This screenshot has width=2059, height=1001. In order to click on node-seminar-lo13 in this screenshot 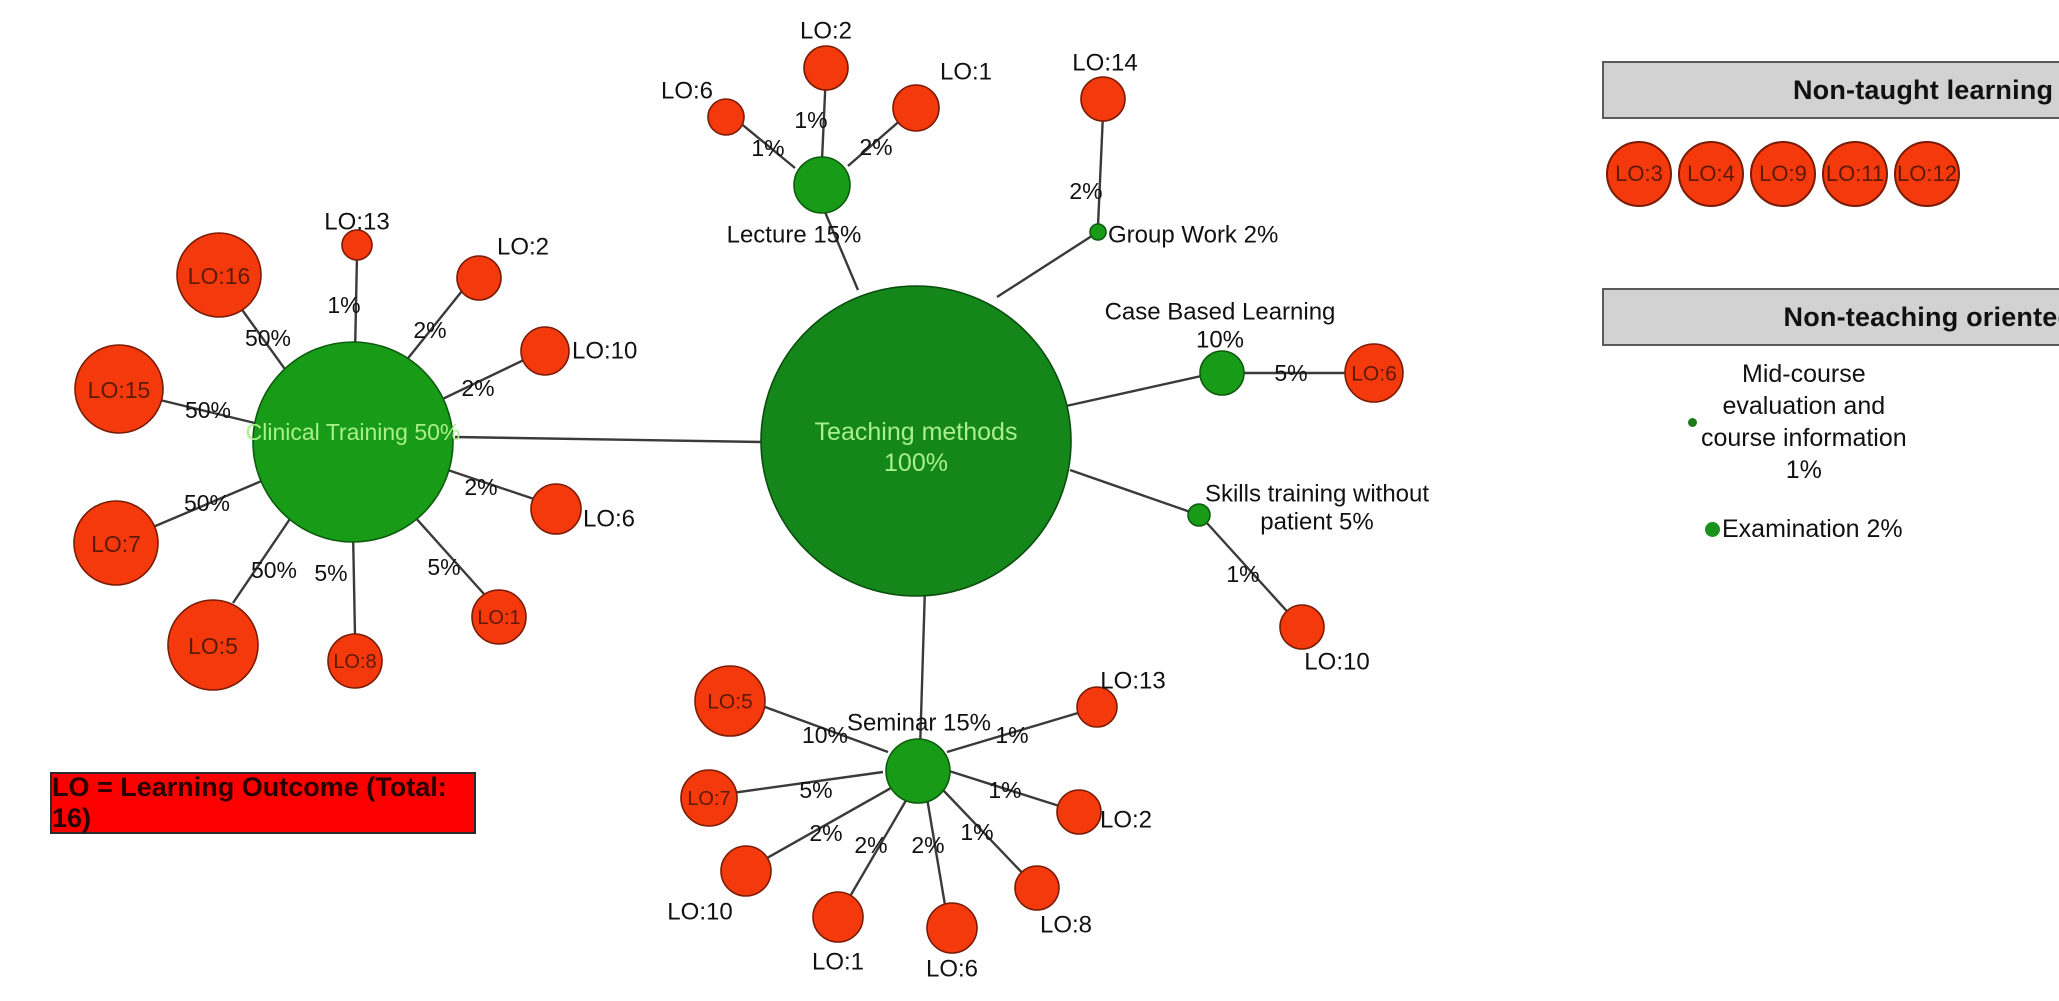, I will do `click(1097, 707)`.